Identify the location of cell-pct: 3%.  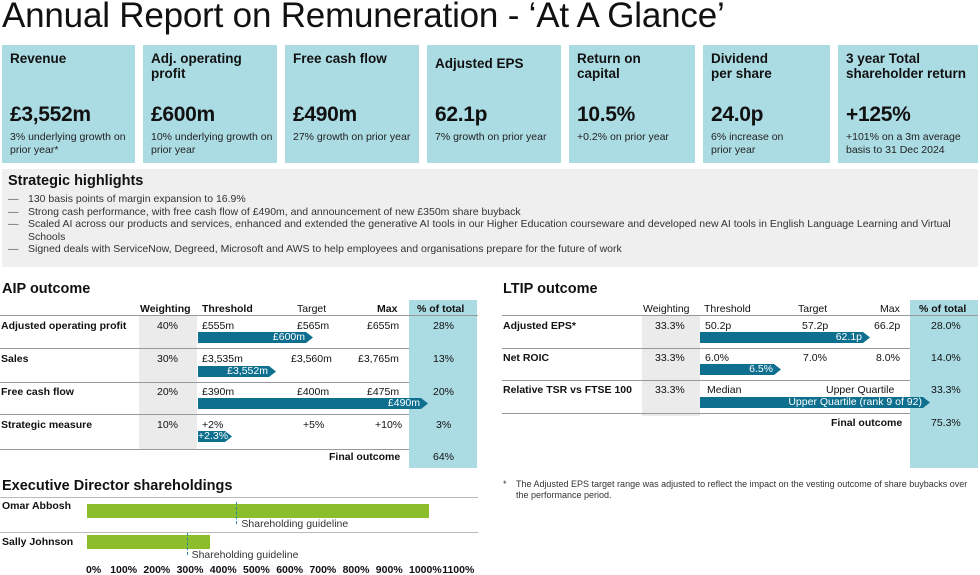
(444, 425).